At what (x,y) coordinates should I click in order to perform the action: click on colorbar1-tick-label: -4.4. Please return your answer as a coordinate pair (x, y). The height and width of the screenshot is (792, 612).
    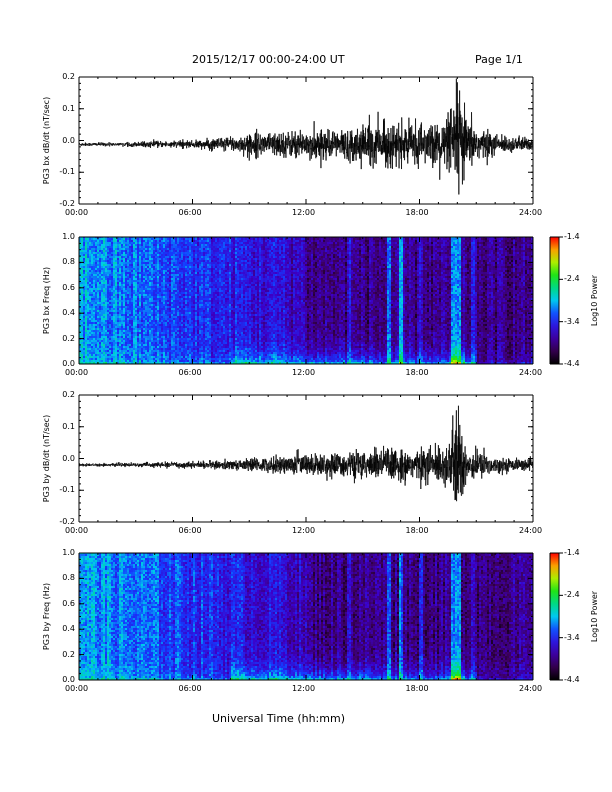
    Looking at the image, I should click on (572, 363).